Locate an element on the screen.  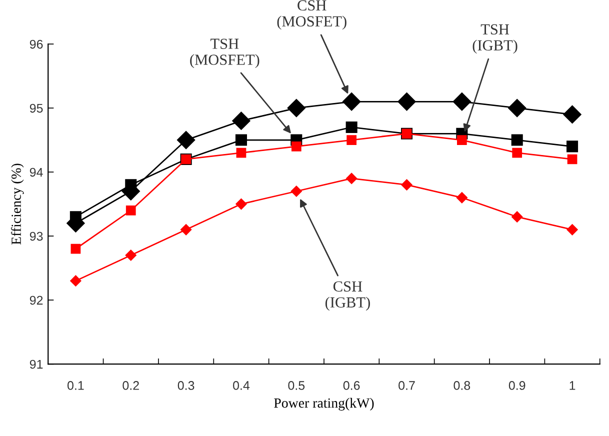
x-tick-label: 0.5 is located at coordinates (296, 385).